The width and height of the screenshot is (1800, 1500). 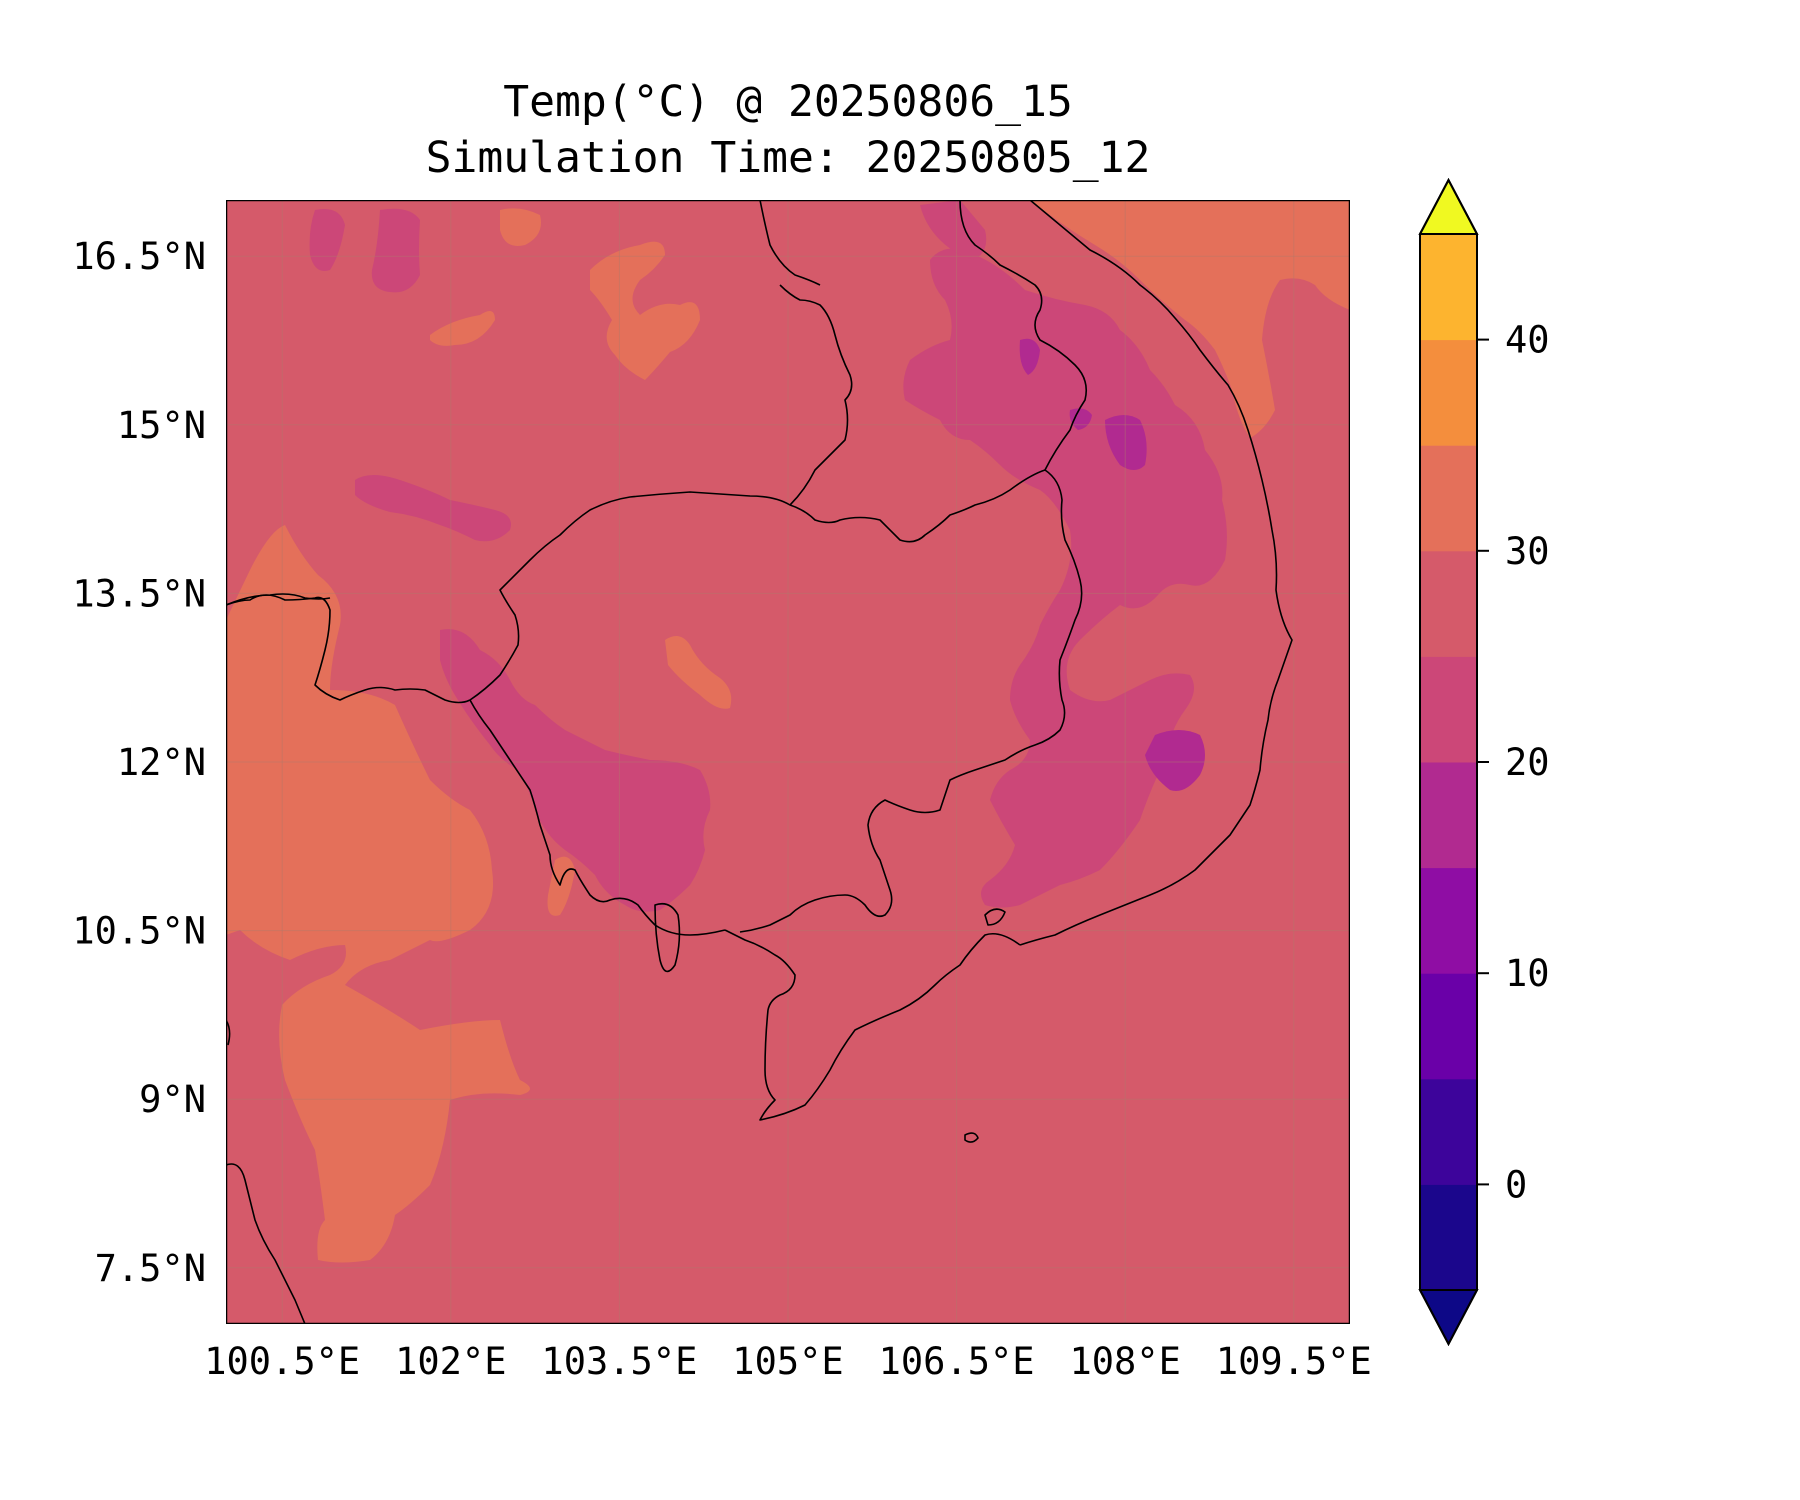 I want to click on islands-near-delta, so click(x=995, y=917).